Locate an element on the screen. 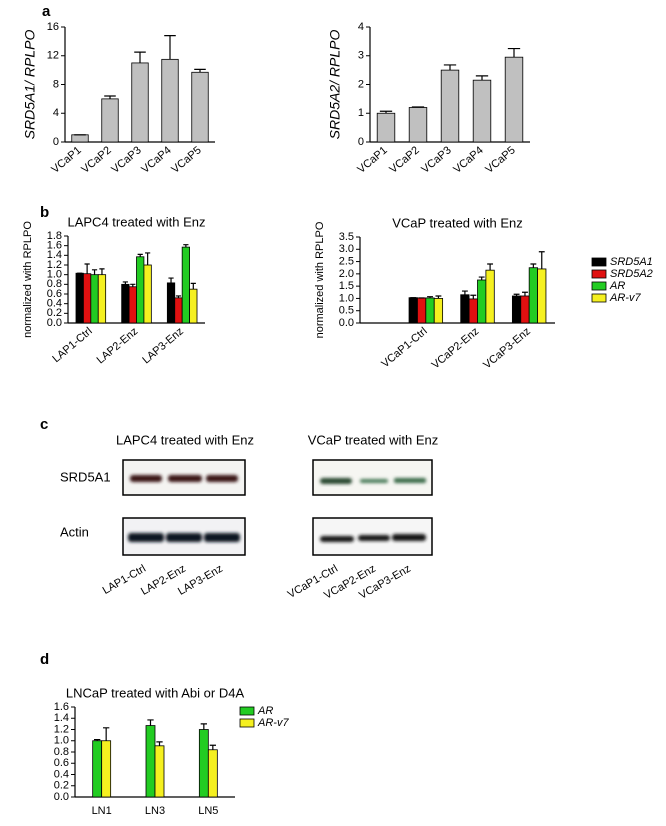 Image resolution: width=666 pixels, height=826 pixels. chart-title: LNCaP treated with Abi or D4A is located at coordinates (155, 692).